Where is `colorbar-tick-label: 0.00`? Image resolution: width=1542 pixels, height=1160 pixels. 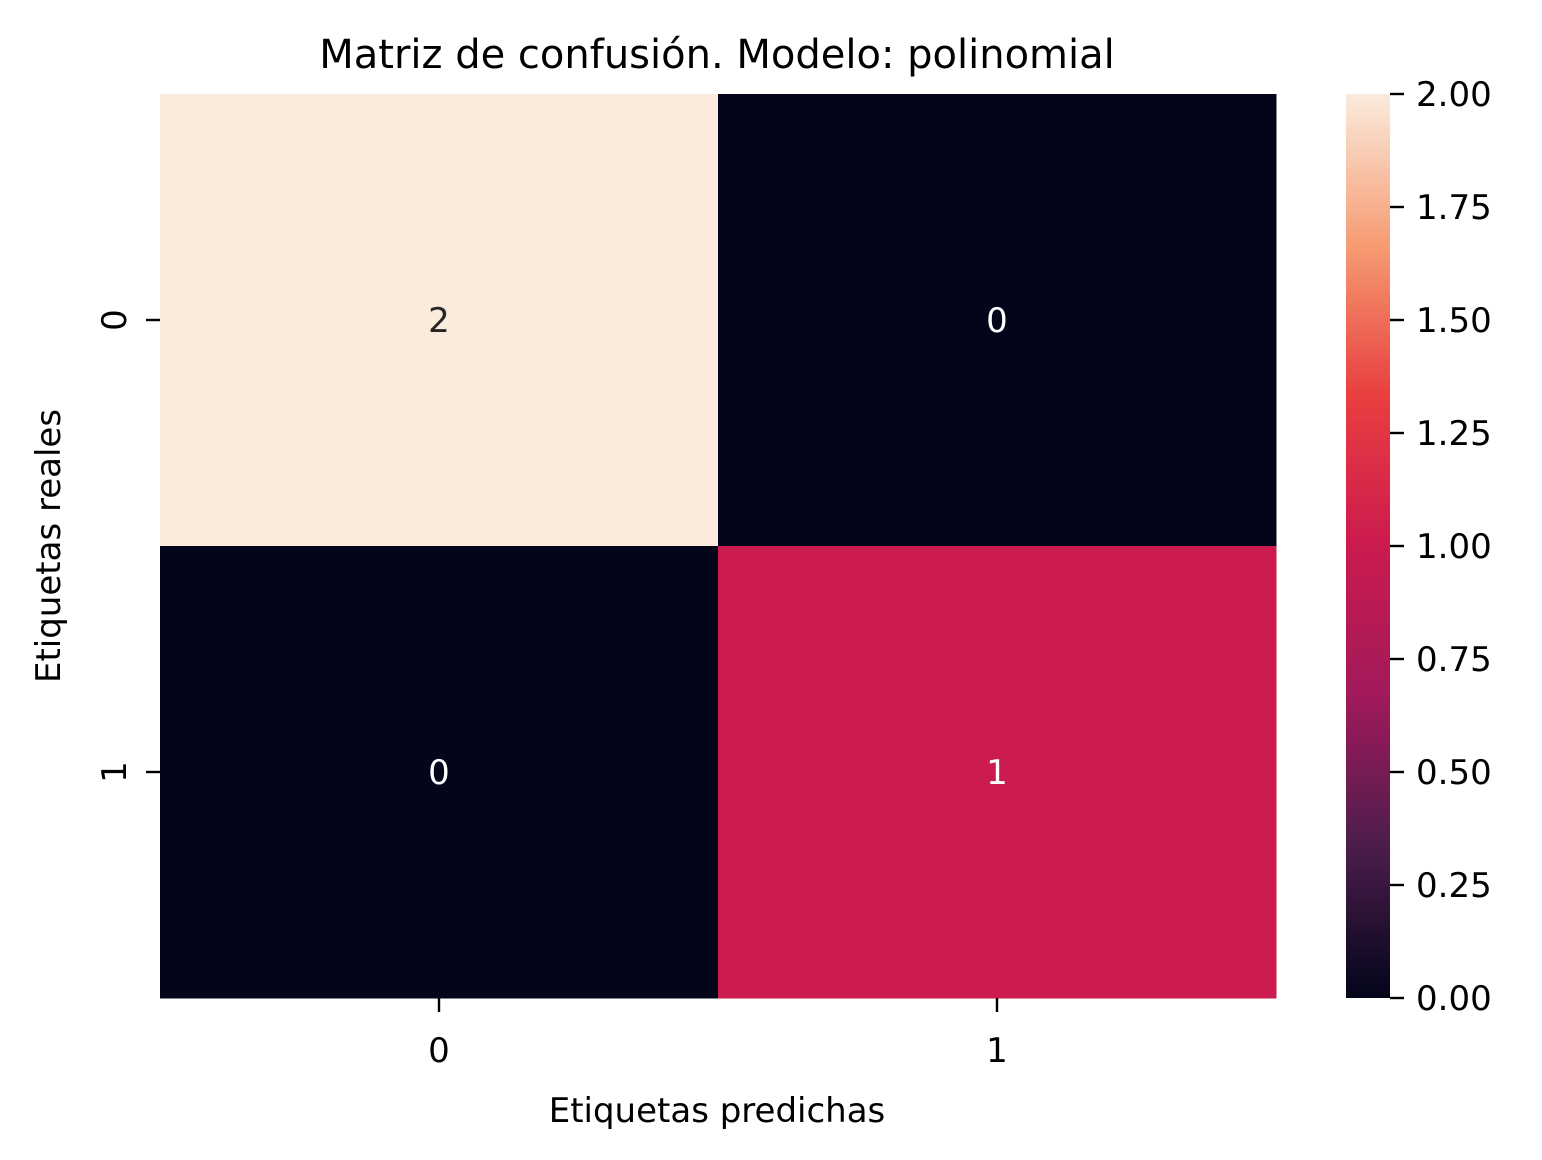
colorbar-tick-label: 0.00 is located at coordinates (1454, 999).